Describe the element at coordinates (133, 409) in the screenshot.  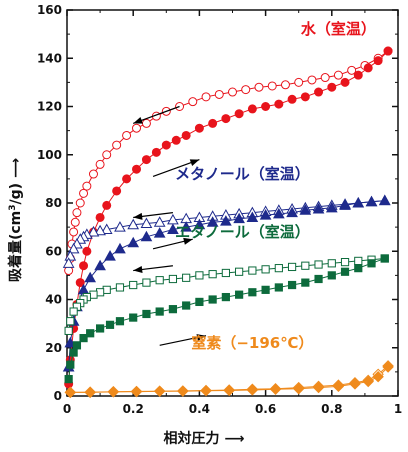
I see `x-tick-label: 0.2` at that location.